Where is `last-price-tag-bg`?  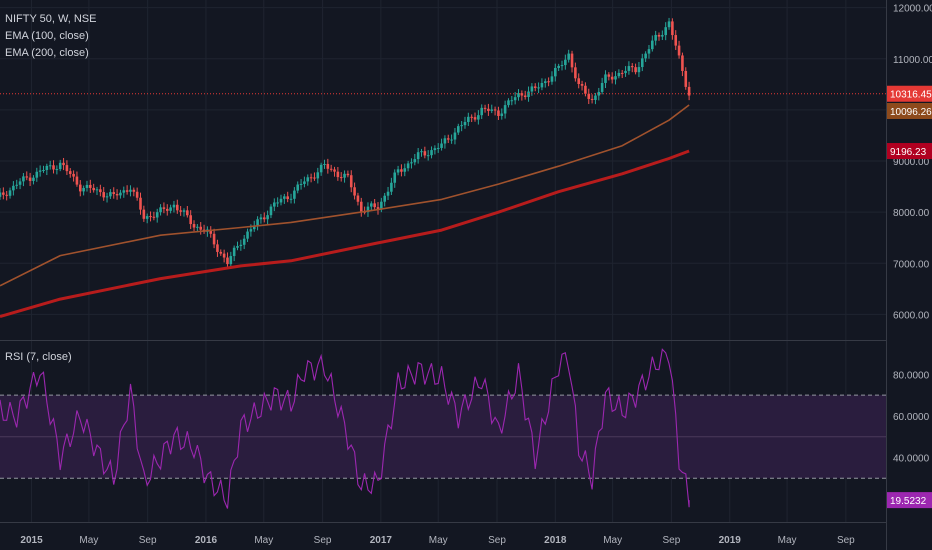
last-price-tag-bg is located at coordinates (909, 93).